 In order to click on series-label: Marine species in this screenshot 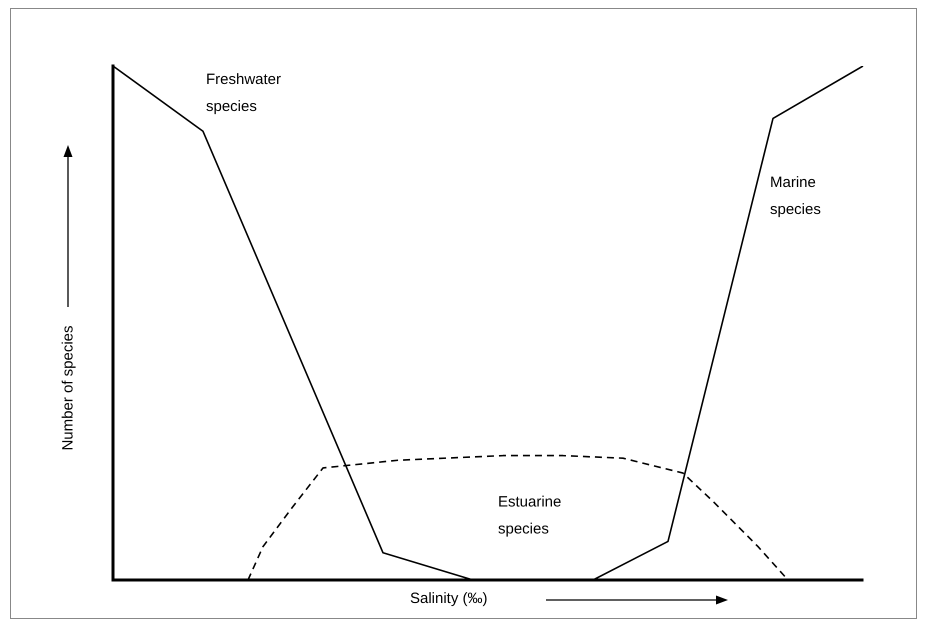, I will do `click(795, 196)`.